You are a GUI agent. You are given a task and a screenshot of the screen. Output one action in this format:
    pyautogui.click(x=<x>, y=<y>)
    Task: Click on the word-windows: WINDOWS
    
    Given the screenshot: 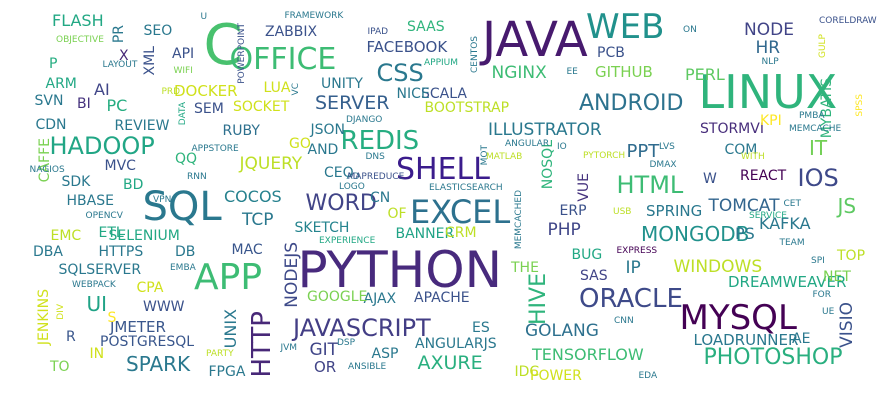 What is the action you would take?
    pyautogui.click(x=718, y=266)
    